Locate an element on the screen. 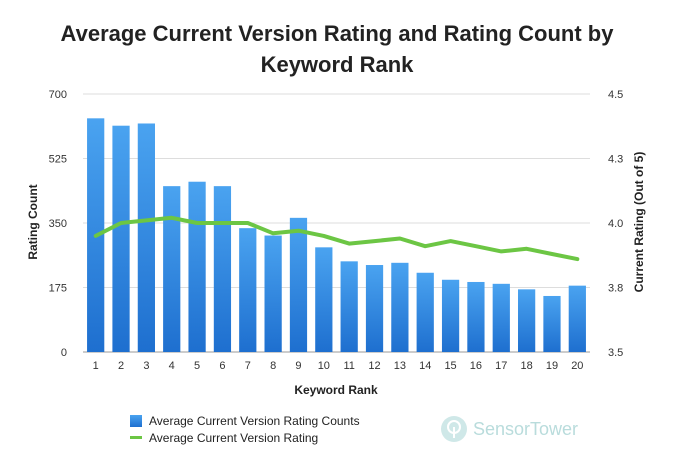 This screenshot has height=466, width=674. legend-bar-swatch is located at coordinates (136, 420).